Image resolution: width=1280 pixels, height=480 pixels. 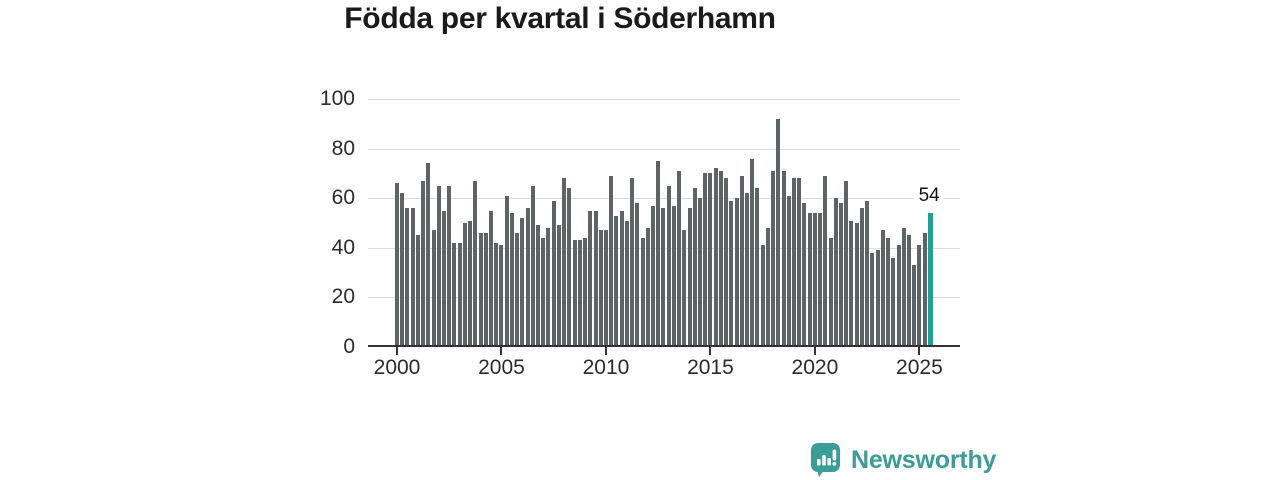 I want to click on newsworthy-logo-link: Newsworthy, so click(x=903, y=460).